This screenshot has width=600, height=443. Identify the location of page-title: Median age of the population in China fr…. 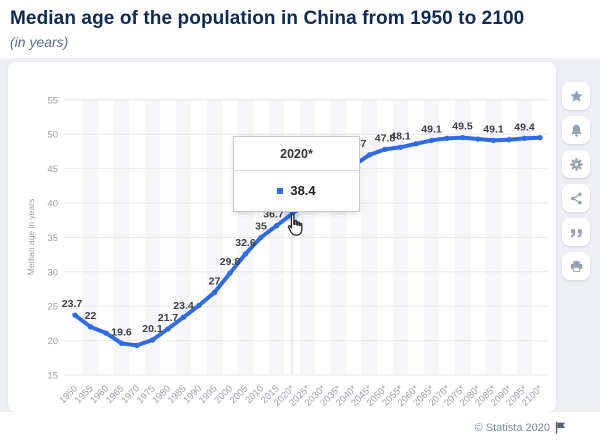
(267, 18).